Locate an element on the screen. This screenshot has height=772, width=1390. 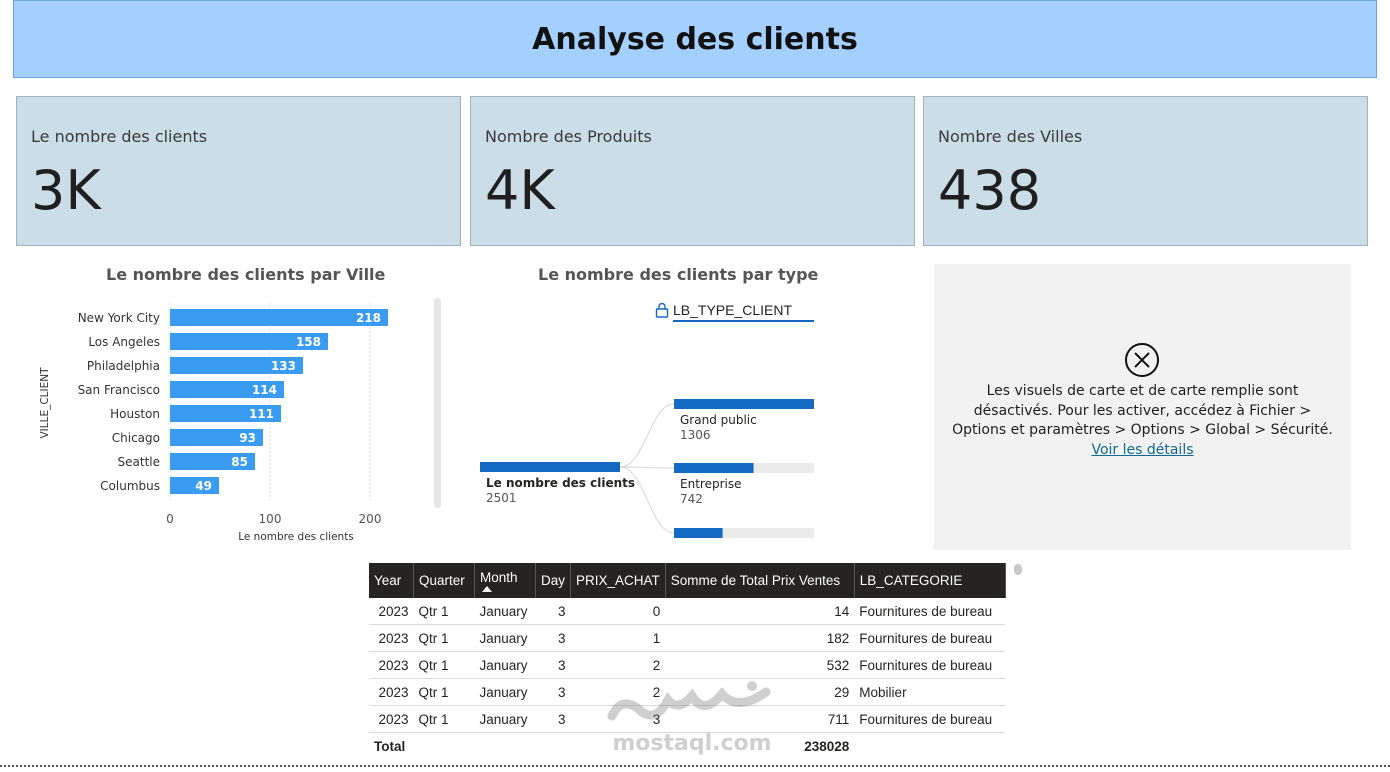
kpi-label: Nombre des Villes is located at coordinates (1010, 136).